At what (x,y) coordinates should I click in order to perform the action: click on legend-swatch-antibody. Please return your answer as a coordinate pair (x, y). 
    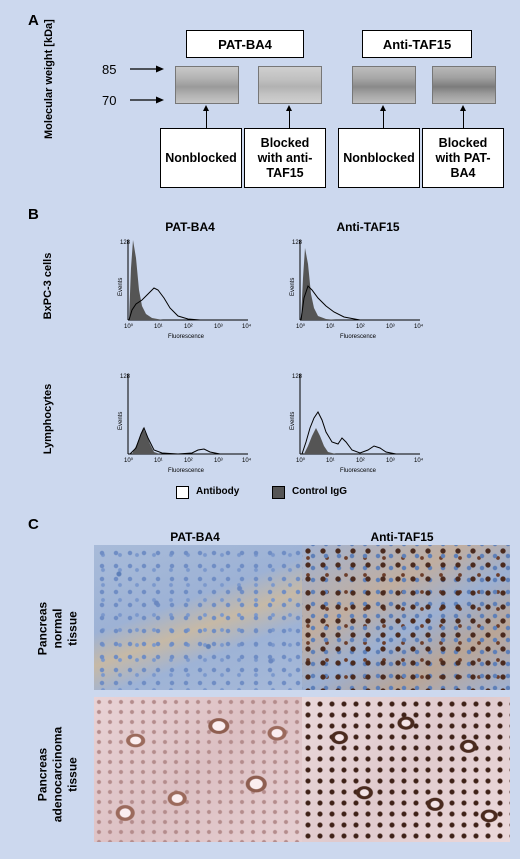
    Looking at the image, I should click on (182, 492).